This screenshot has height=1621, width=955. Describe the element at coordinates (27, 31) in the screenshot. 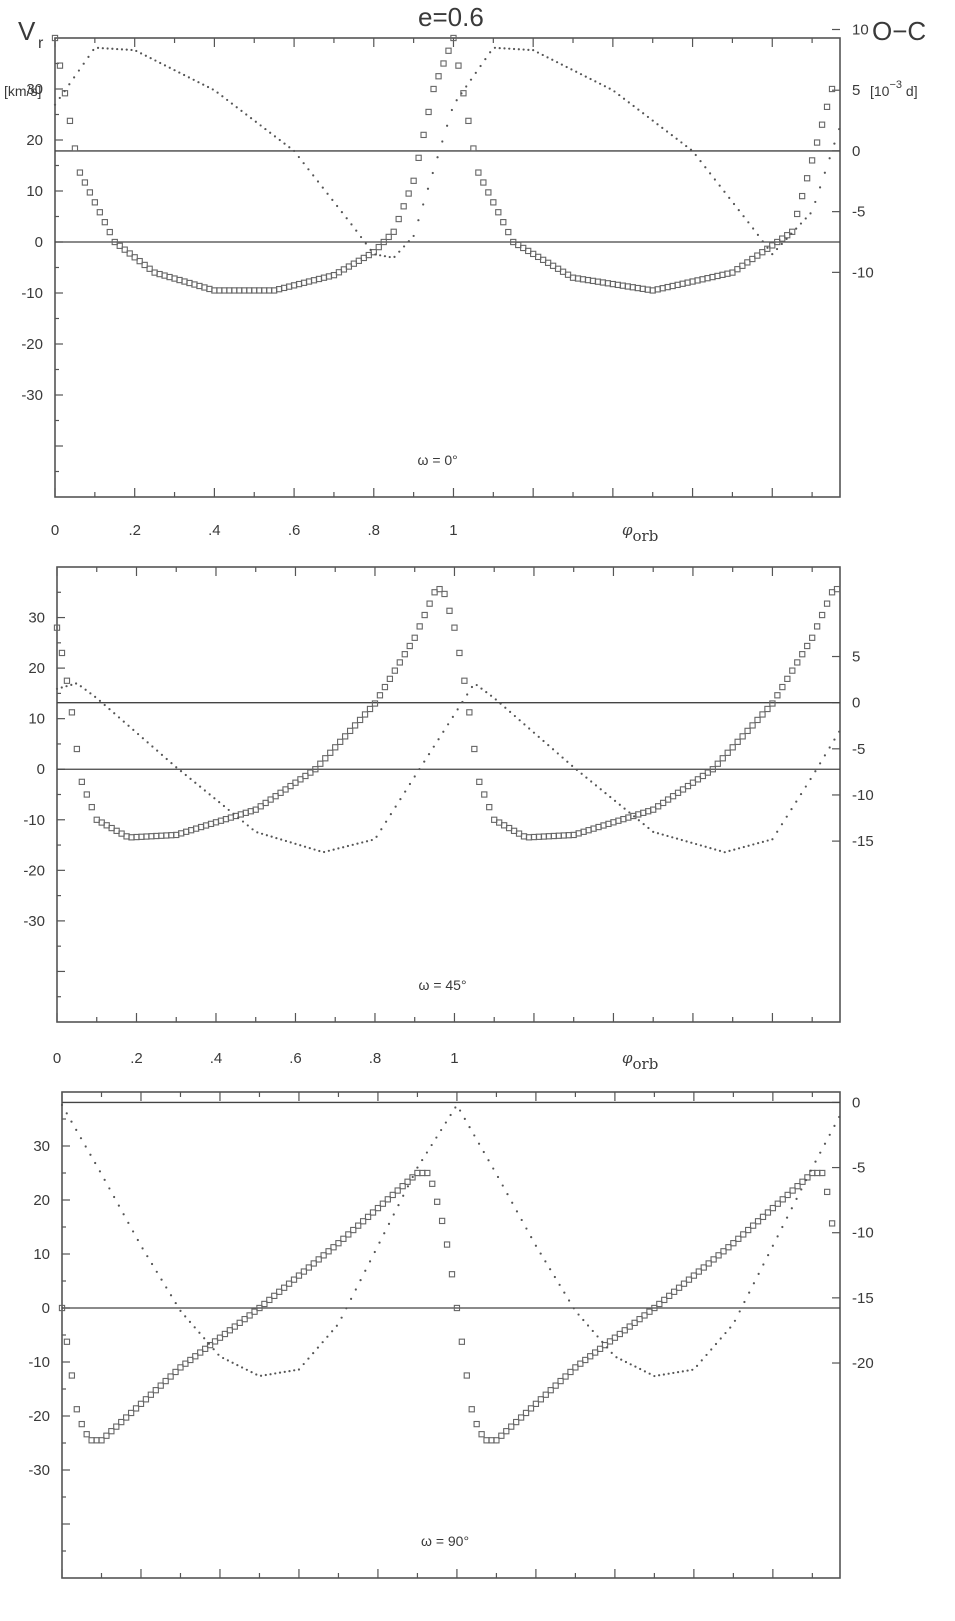

I see `y-left-symbol: V` at that location.